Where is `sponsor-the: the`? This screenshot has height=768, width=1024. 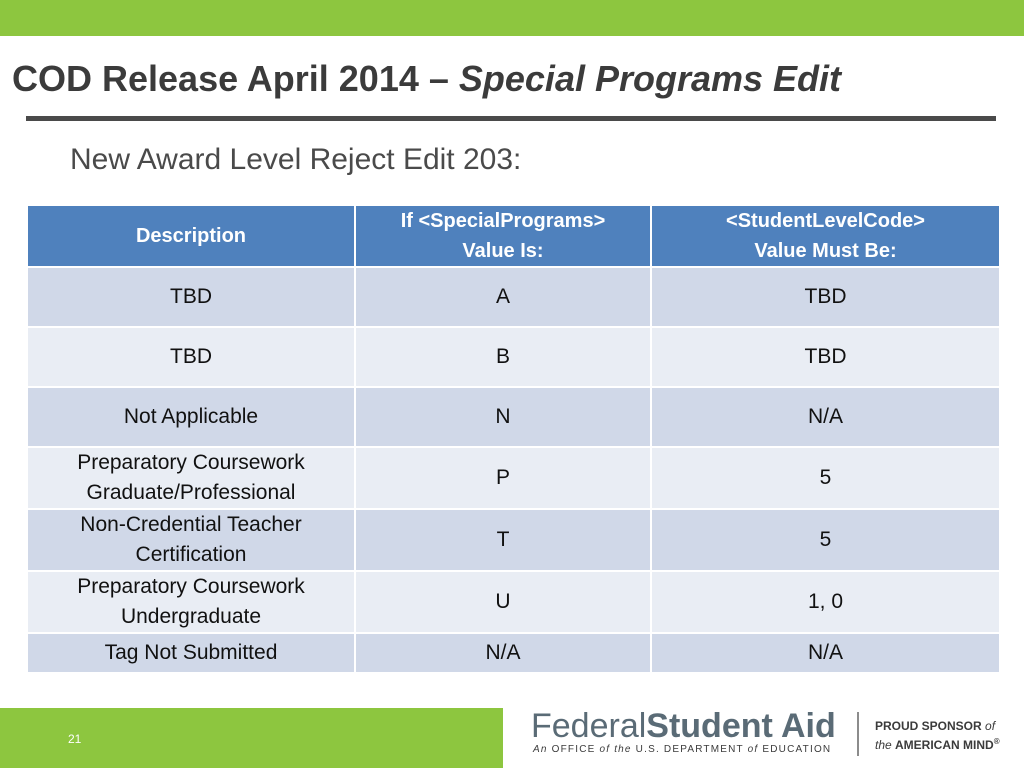 sponsor-the: the is located at coordinates (885, 745).